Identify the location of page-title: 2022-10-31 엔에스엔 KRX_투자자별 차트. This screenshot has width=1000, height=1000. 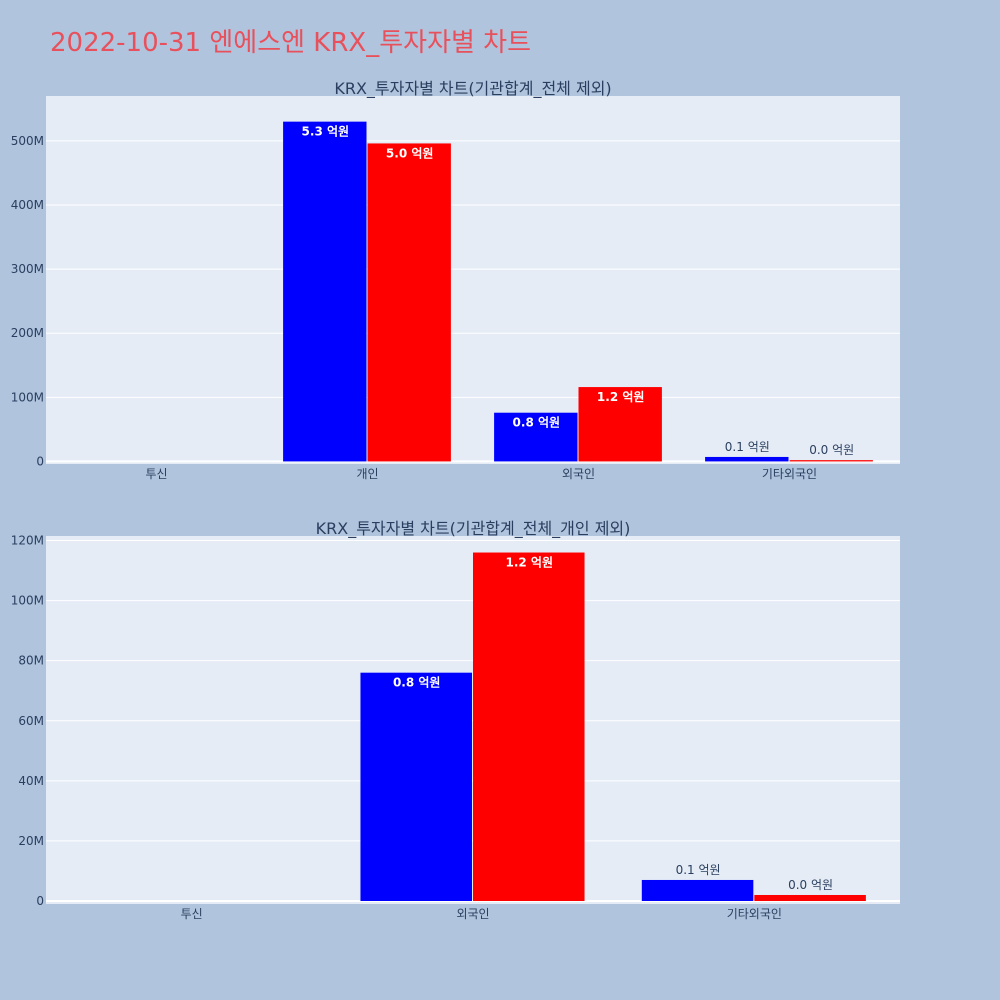
(291, 43).